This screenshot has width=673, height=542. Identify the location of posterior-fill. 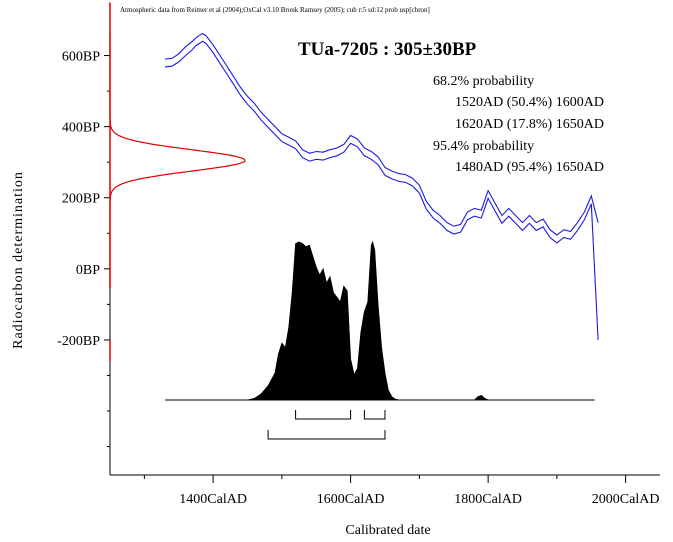
(368, 320).